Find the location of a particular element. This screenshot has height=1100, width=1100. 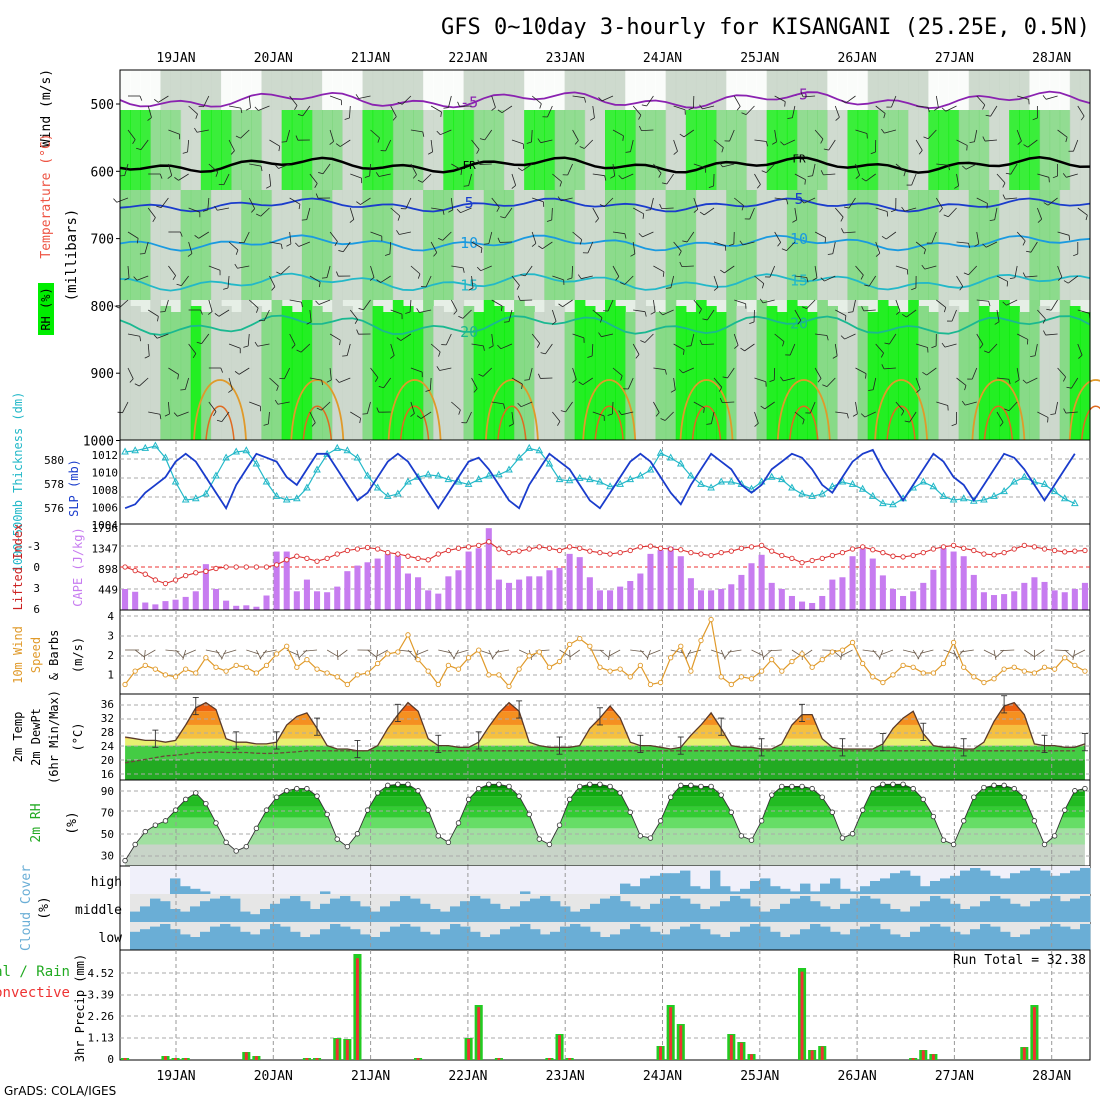

contour-label: FR is located at coordinates (470, 165).